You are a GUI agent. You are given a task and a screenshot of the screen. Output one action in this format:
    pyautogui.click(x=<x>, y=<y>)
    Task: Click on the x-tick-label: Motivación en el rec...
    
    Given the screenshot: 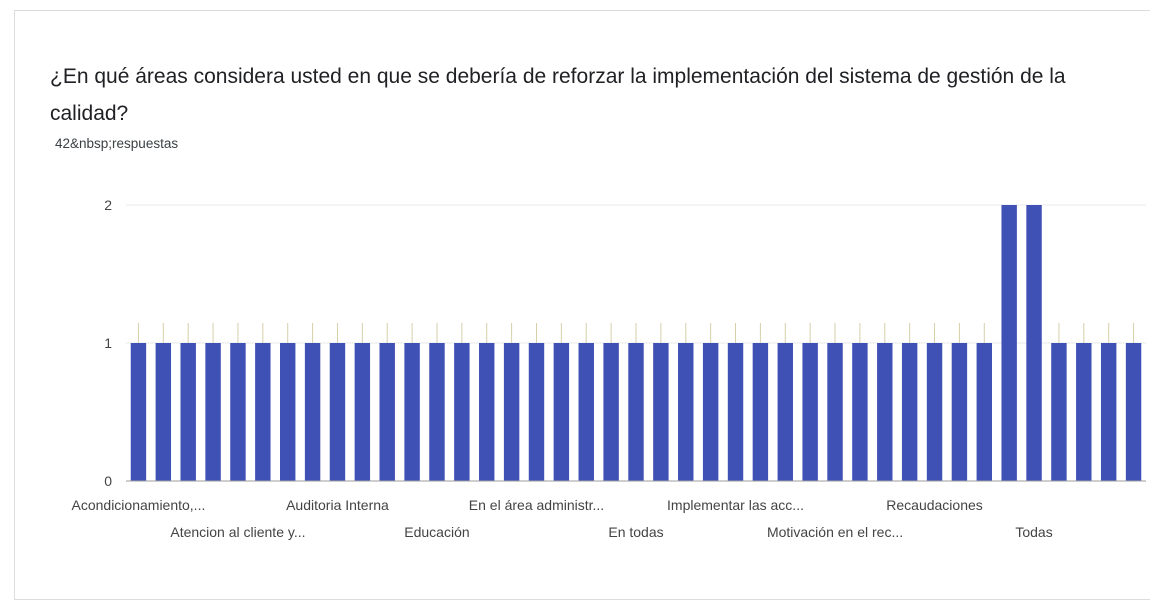 What is the action you would take?
    pyautogui.click(x=835, y=532)
    